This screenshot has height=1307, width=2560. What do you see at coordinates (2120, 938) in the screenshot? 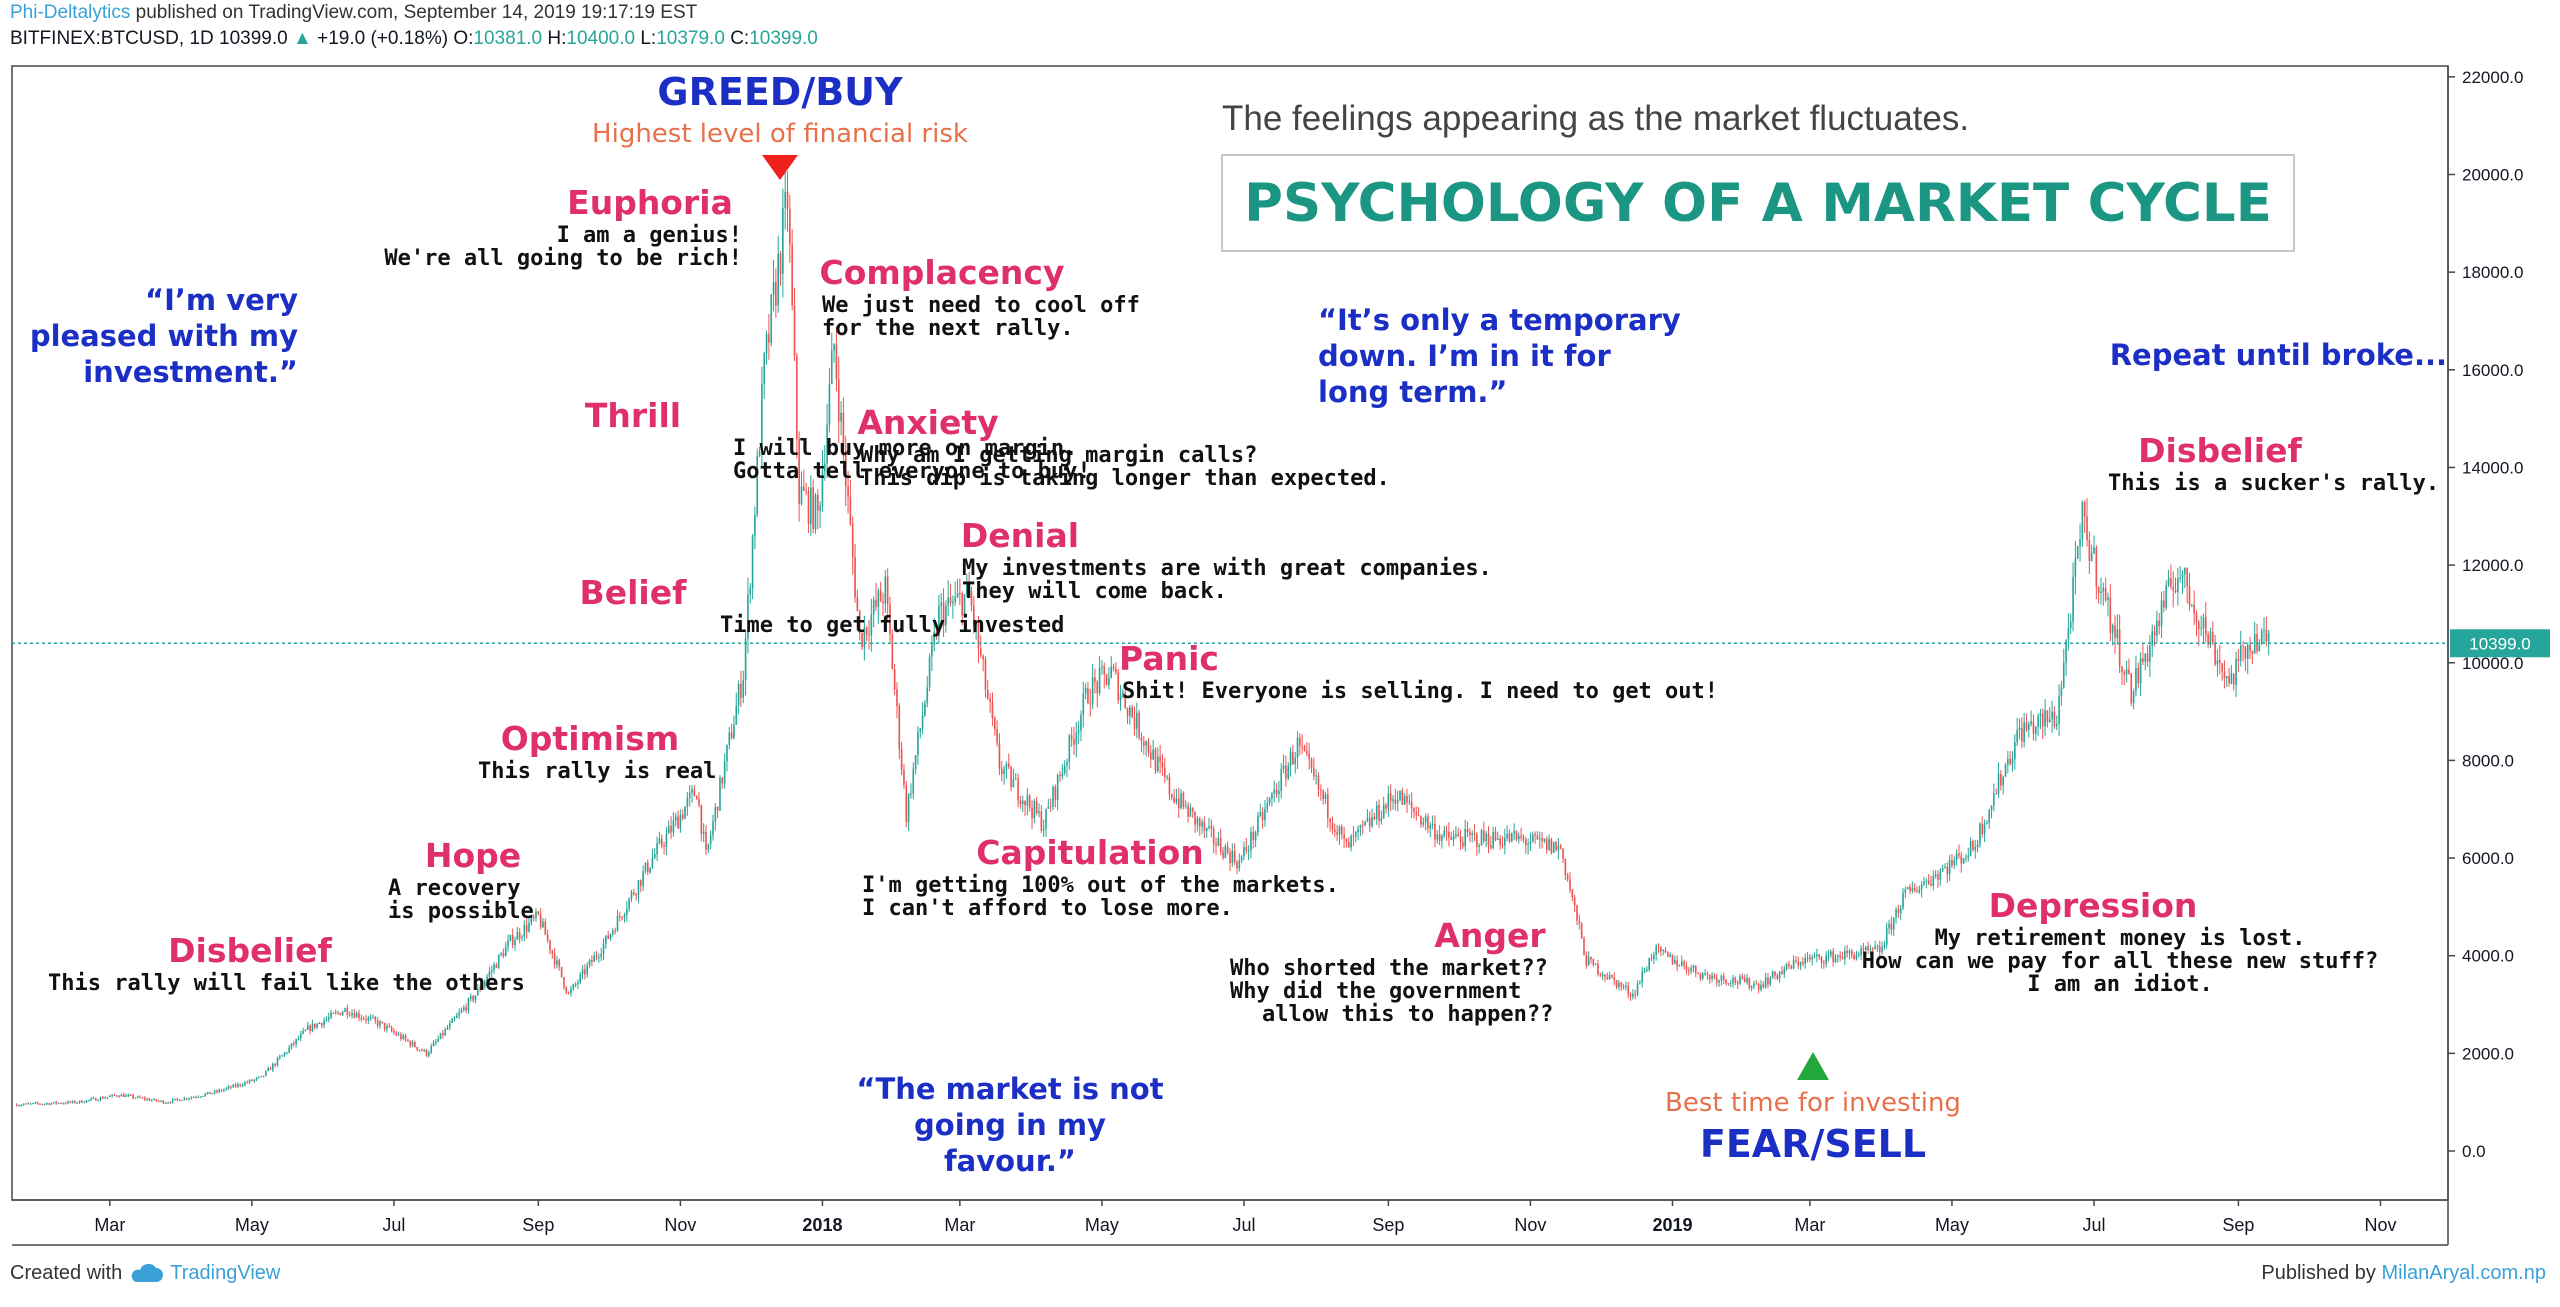
I see `phase-description: My retirement money is lost.` at bounding box center [2120, 938].